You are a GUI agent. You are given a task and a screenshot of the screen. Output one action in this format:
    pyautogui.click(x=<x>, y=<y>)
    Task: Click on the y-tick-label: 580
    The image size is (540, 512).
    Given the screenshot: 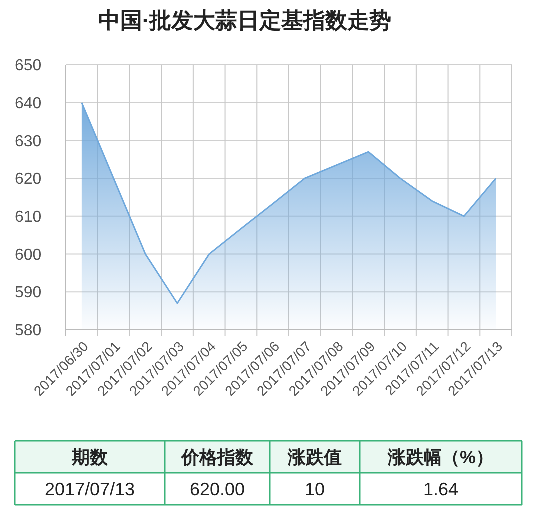 What is the action you would take?
    pyautogui.click(x=28, y=331)
    